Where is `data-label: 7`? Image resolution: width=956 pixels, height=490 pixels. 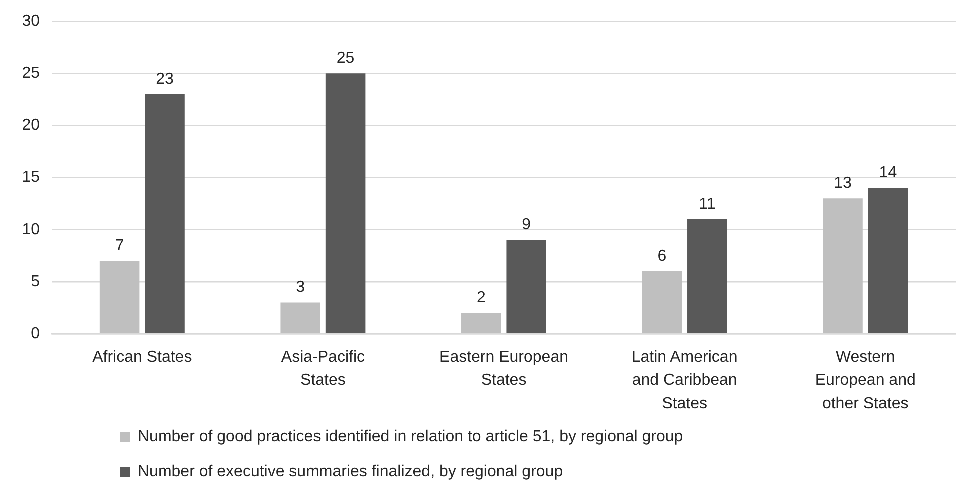 data-label: 7 is located at coordinates (119, 246).